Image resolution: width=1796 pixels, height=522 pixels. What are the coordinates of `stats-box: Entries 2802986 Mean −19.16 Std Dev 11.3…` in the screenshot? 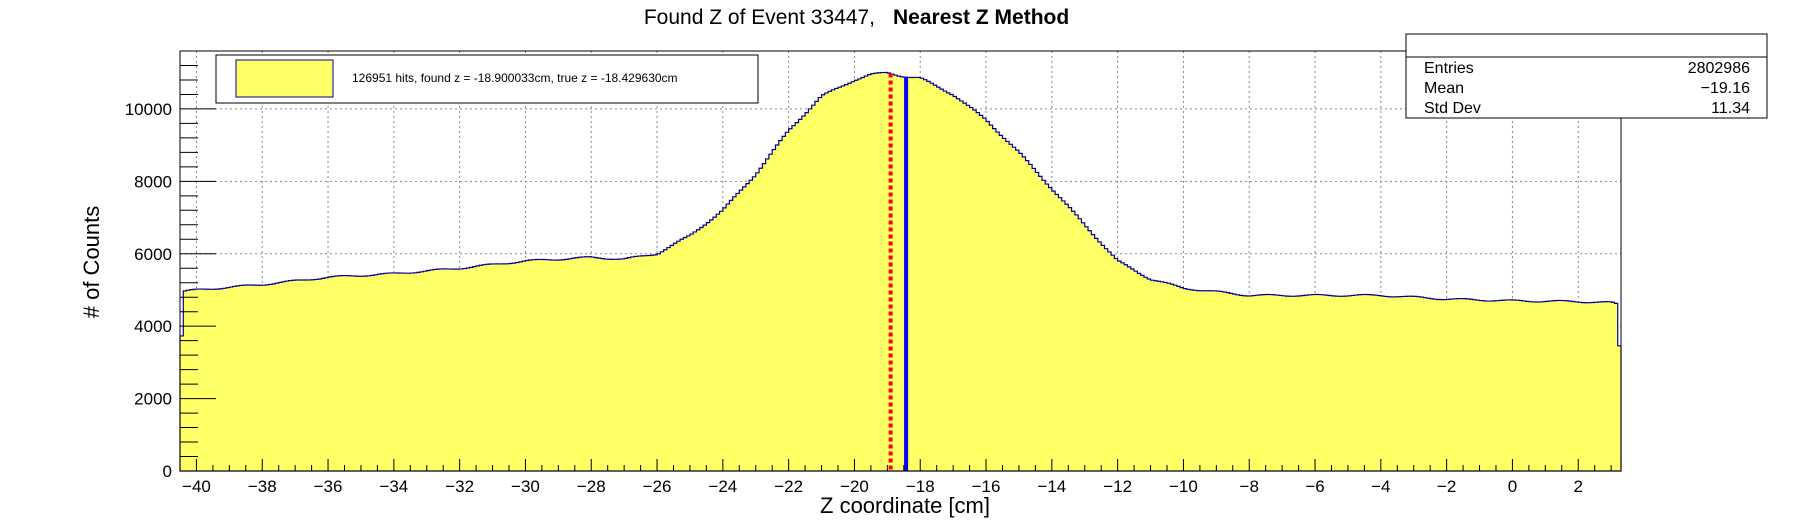 It's located at (1586, 76).